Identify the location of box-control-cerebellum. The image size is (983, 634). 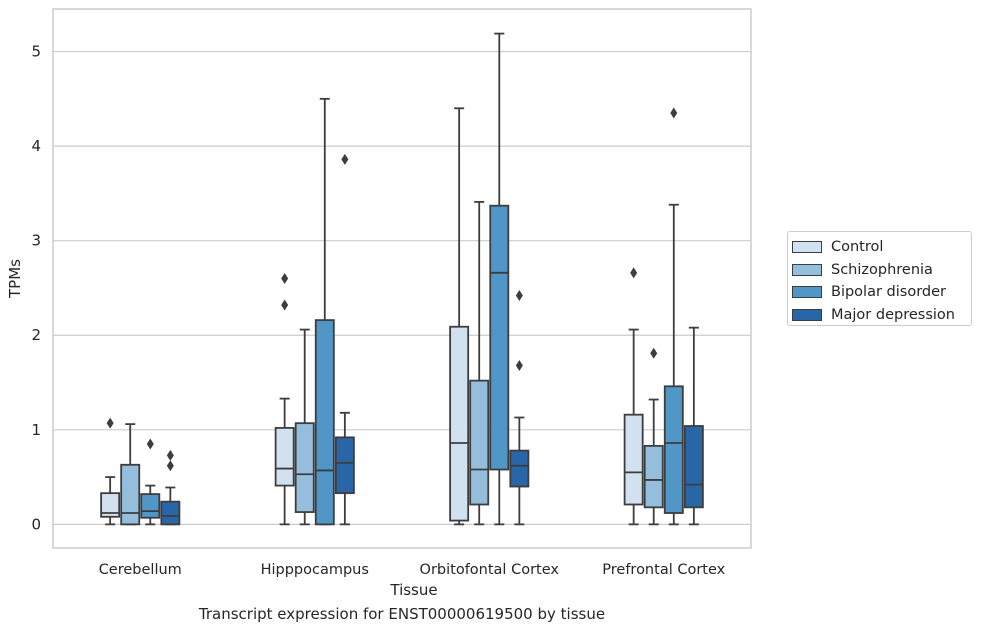
(110, 505).